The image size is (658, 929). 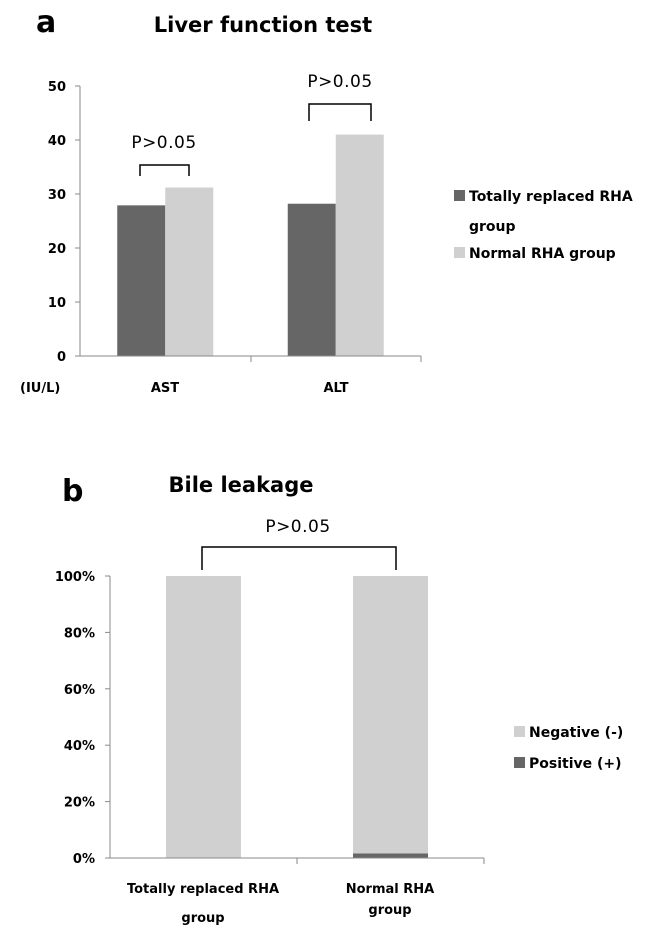 What do you see at coordinates (57, 303) in the screenshot?
I see `chart-a-y-tick-label: 10` at bounding box center [57, 303].